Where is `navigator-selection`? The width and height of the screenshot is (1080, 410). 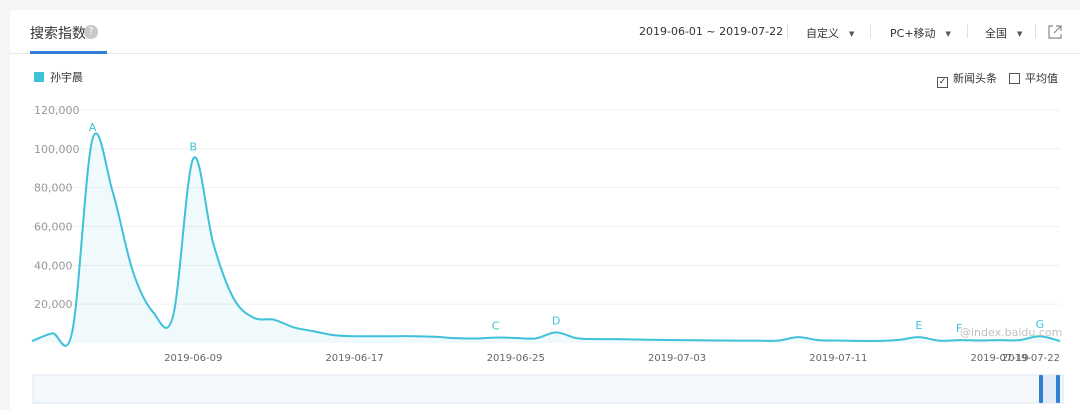 navigator-selection is located at coordinates (1050, 389).